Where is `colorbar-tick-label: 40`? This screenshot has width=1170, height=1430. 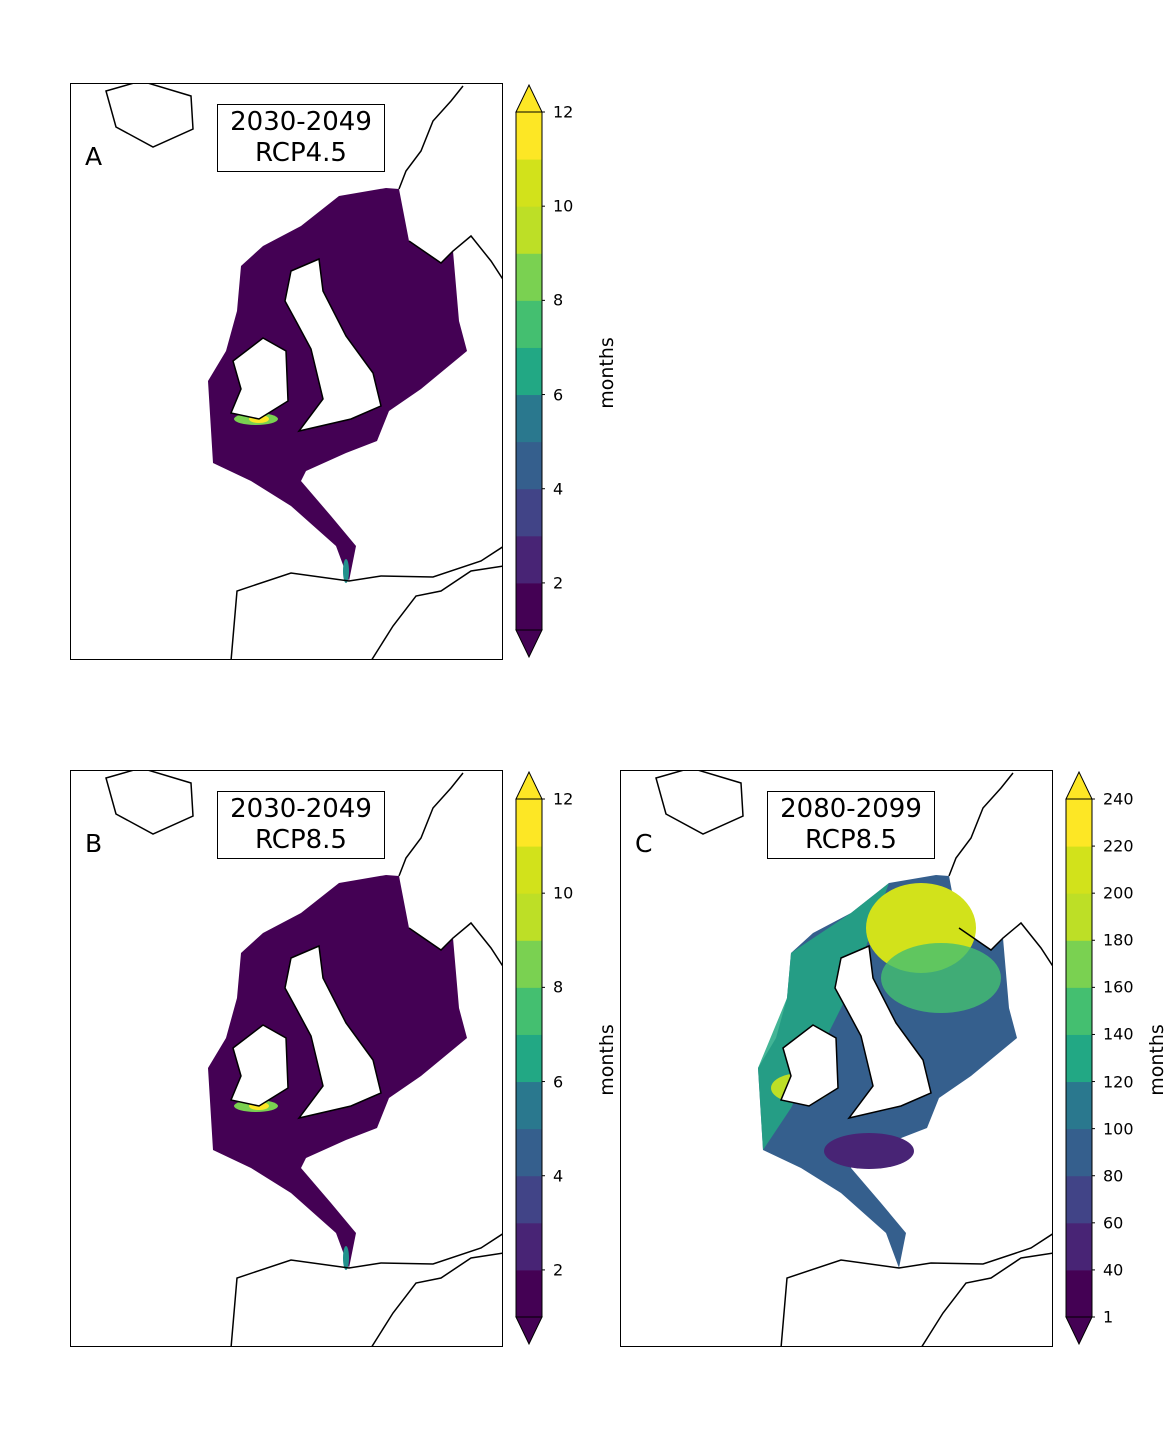 colorbar-tick-label: 40 is located at coordinates (1113, 1270).